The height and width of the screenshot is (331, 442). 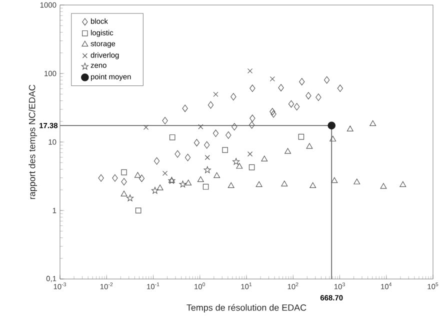 I want to click on y-axis-title: rapport des temps NC/EDAC, so click(x=32, y=141).